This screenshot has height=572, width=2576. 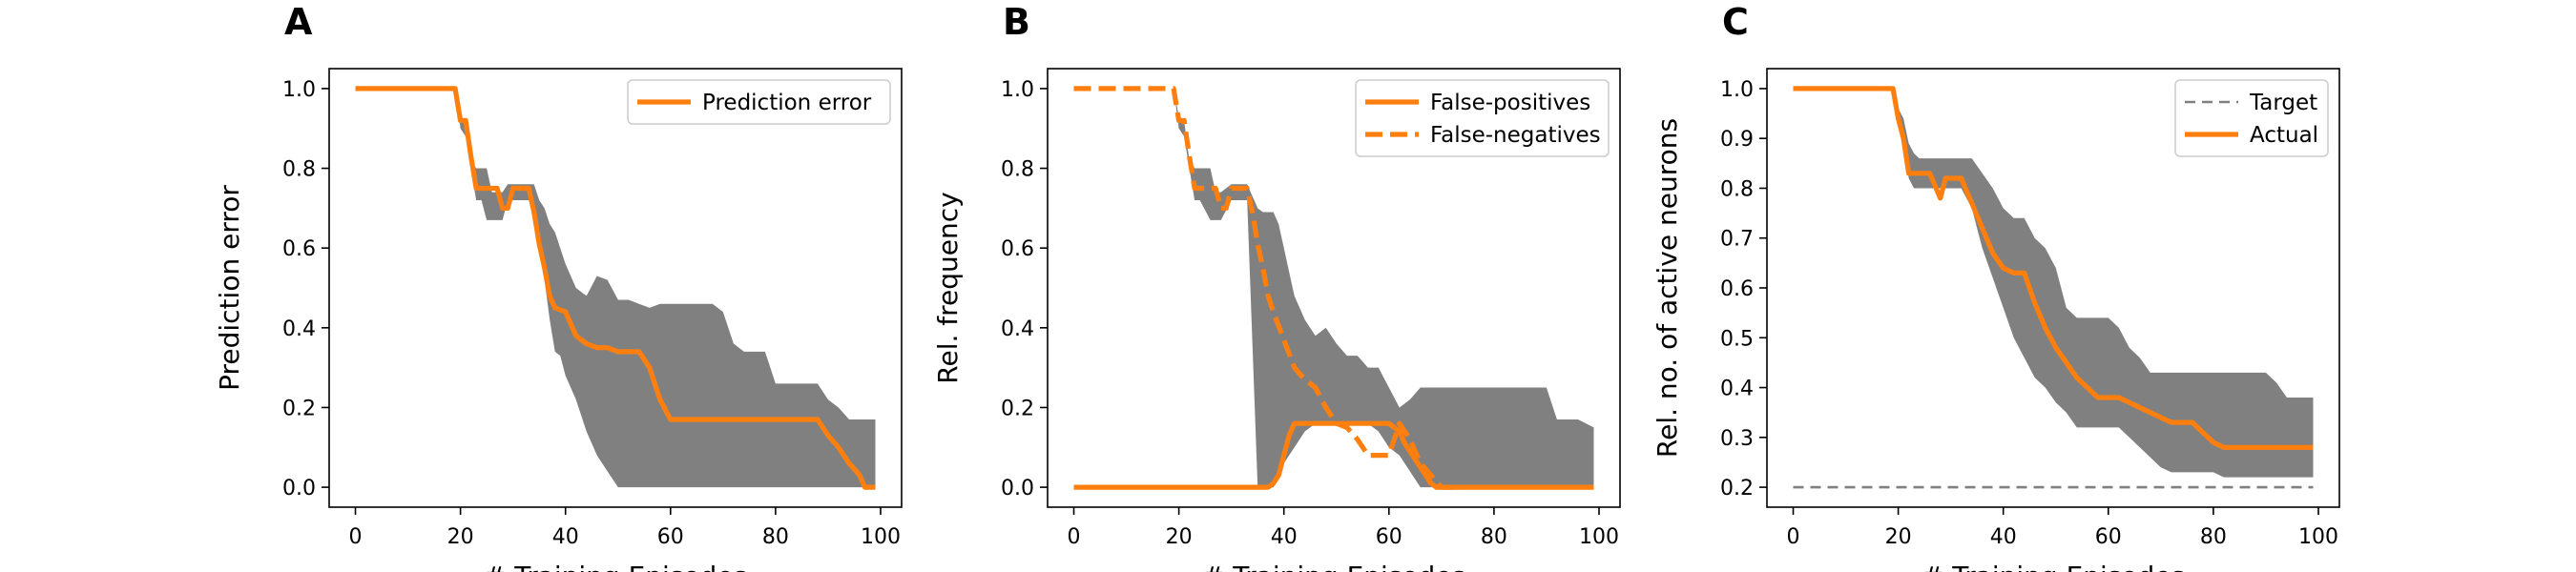 I want to click on legend: False-positives False-negatives, so click(x=1482, y=118).